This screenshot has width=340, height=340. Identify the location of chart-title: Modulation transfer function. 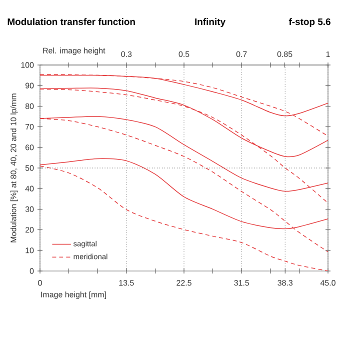
(71, 22).